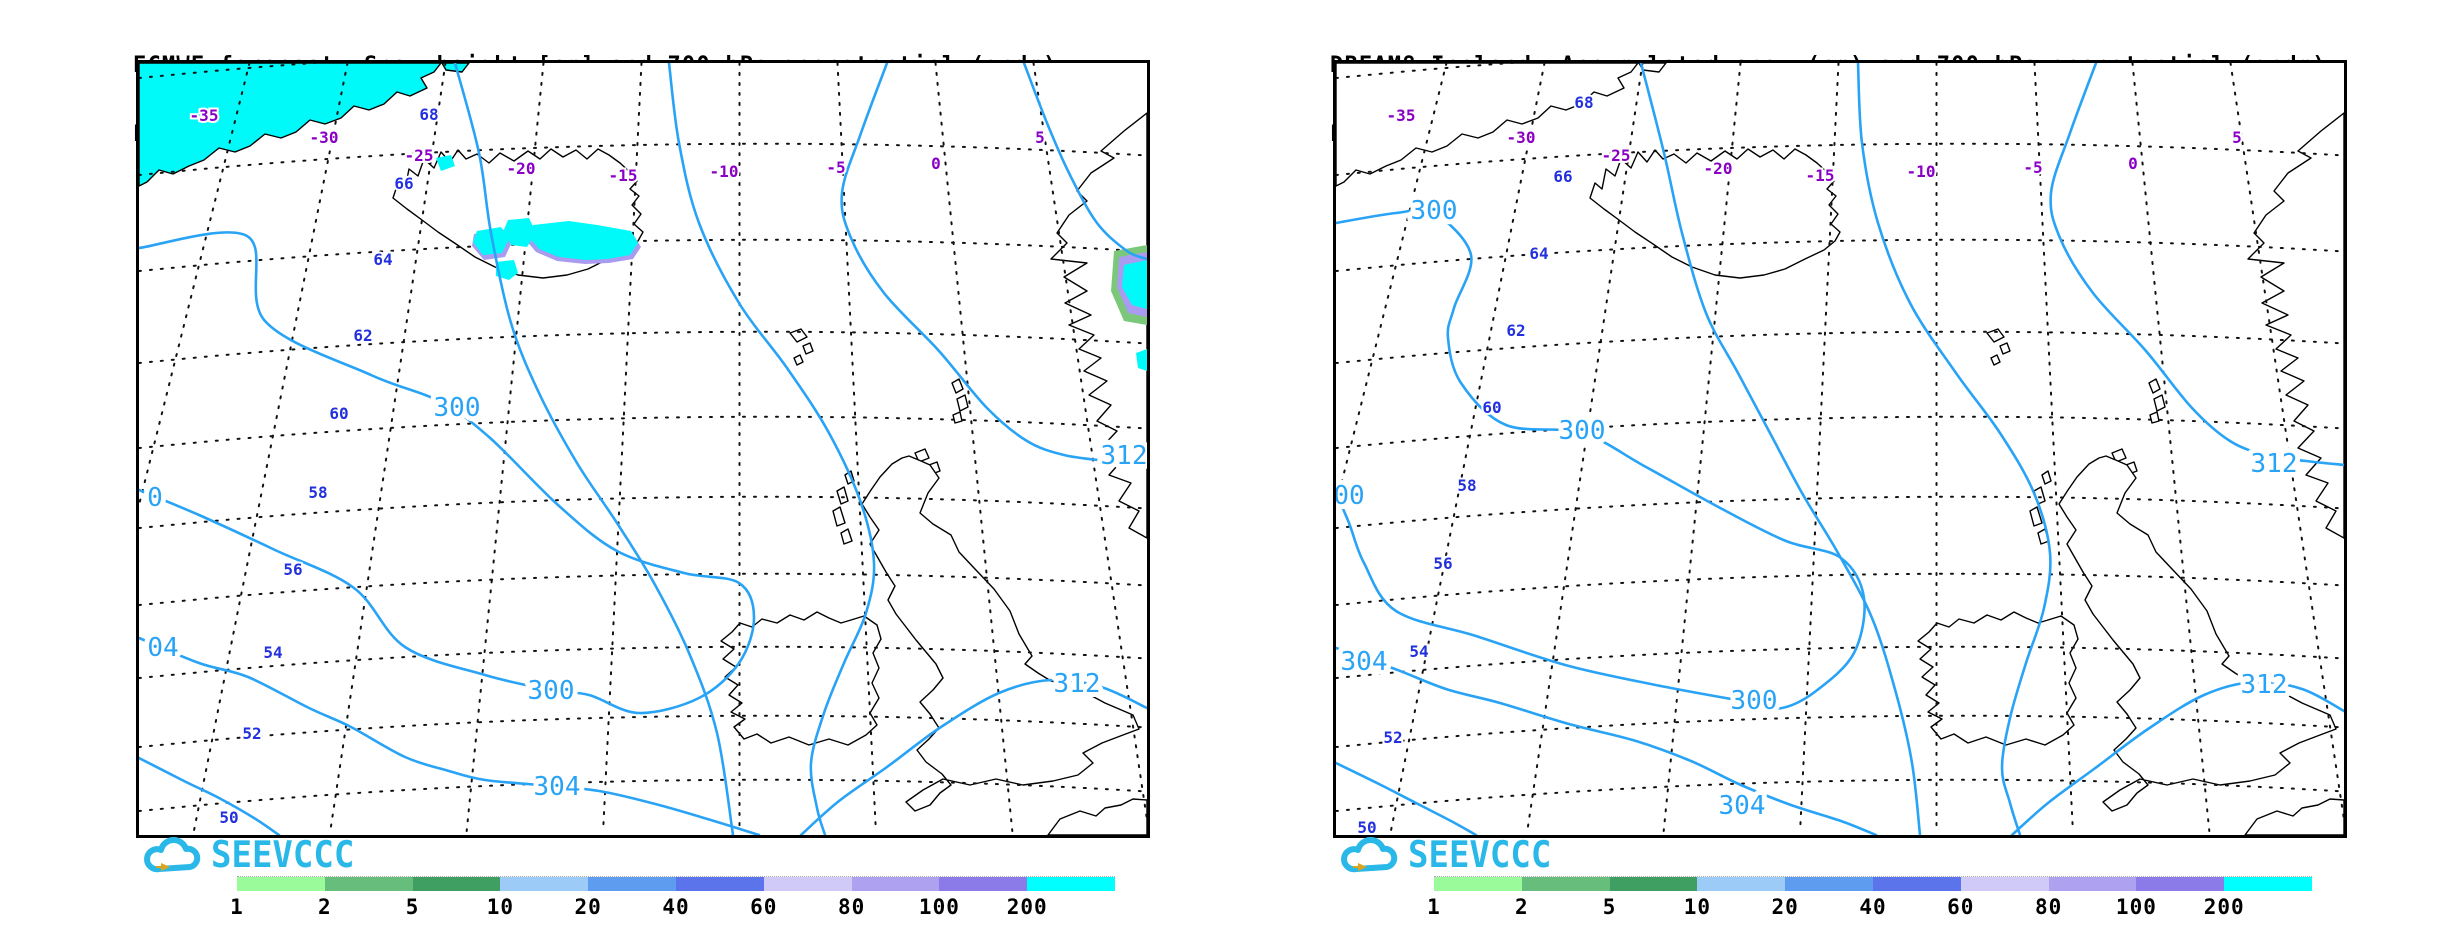 The image size is (2440, 925). I want to click on colorbar-tick-label: 200, so click(2224, 907).